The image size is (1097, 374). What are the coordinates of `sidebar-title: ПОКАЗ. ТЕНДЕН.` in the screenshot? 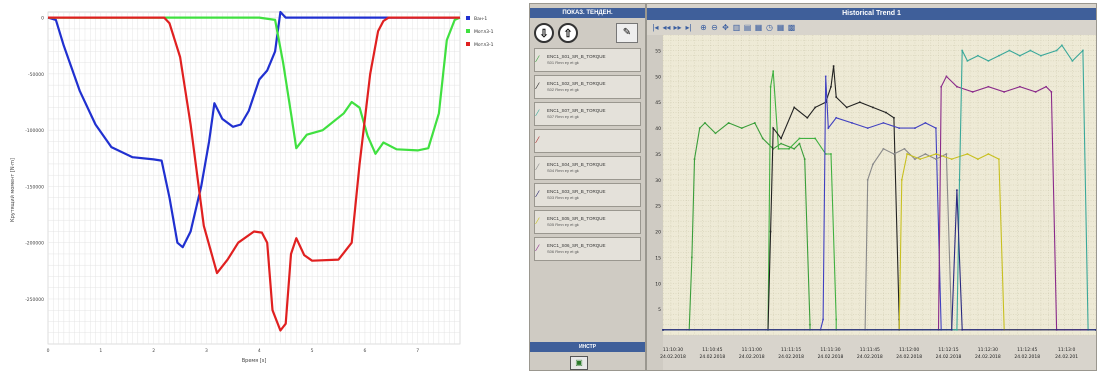 It's located at (587, 13).